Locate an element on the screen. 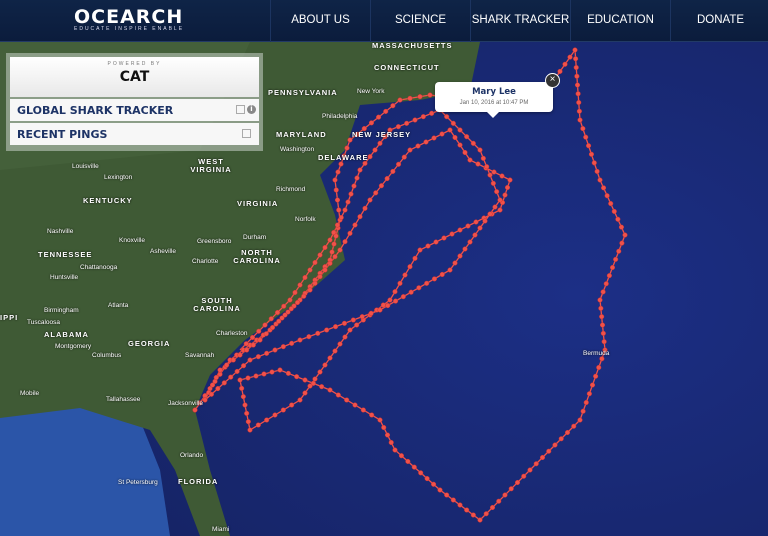 The image size is (768, 536). recent-pings-row: RECENT PINGS is located at coordinates (134, 134).